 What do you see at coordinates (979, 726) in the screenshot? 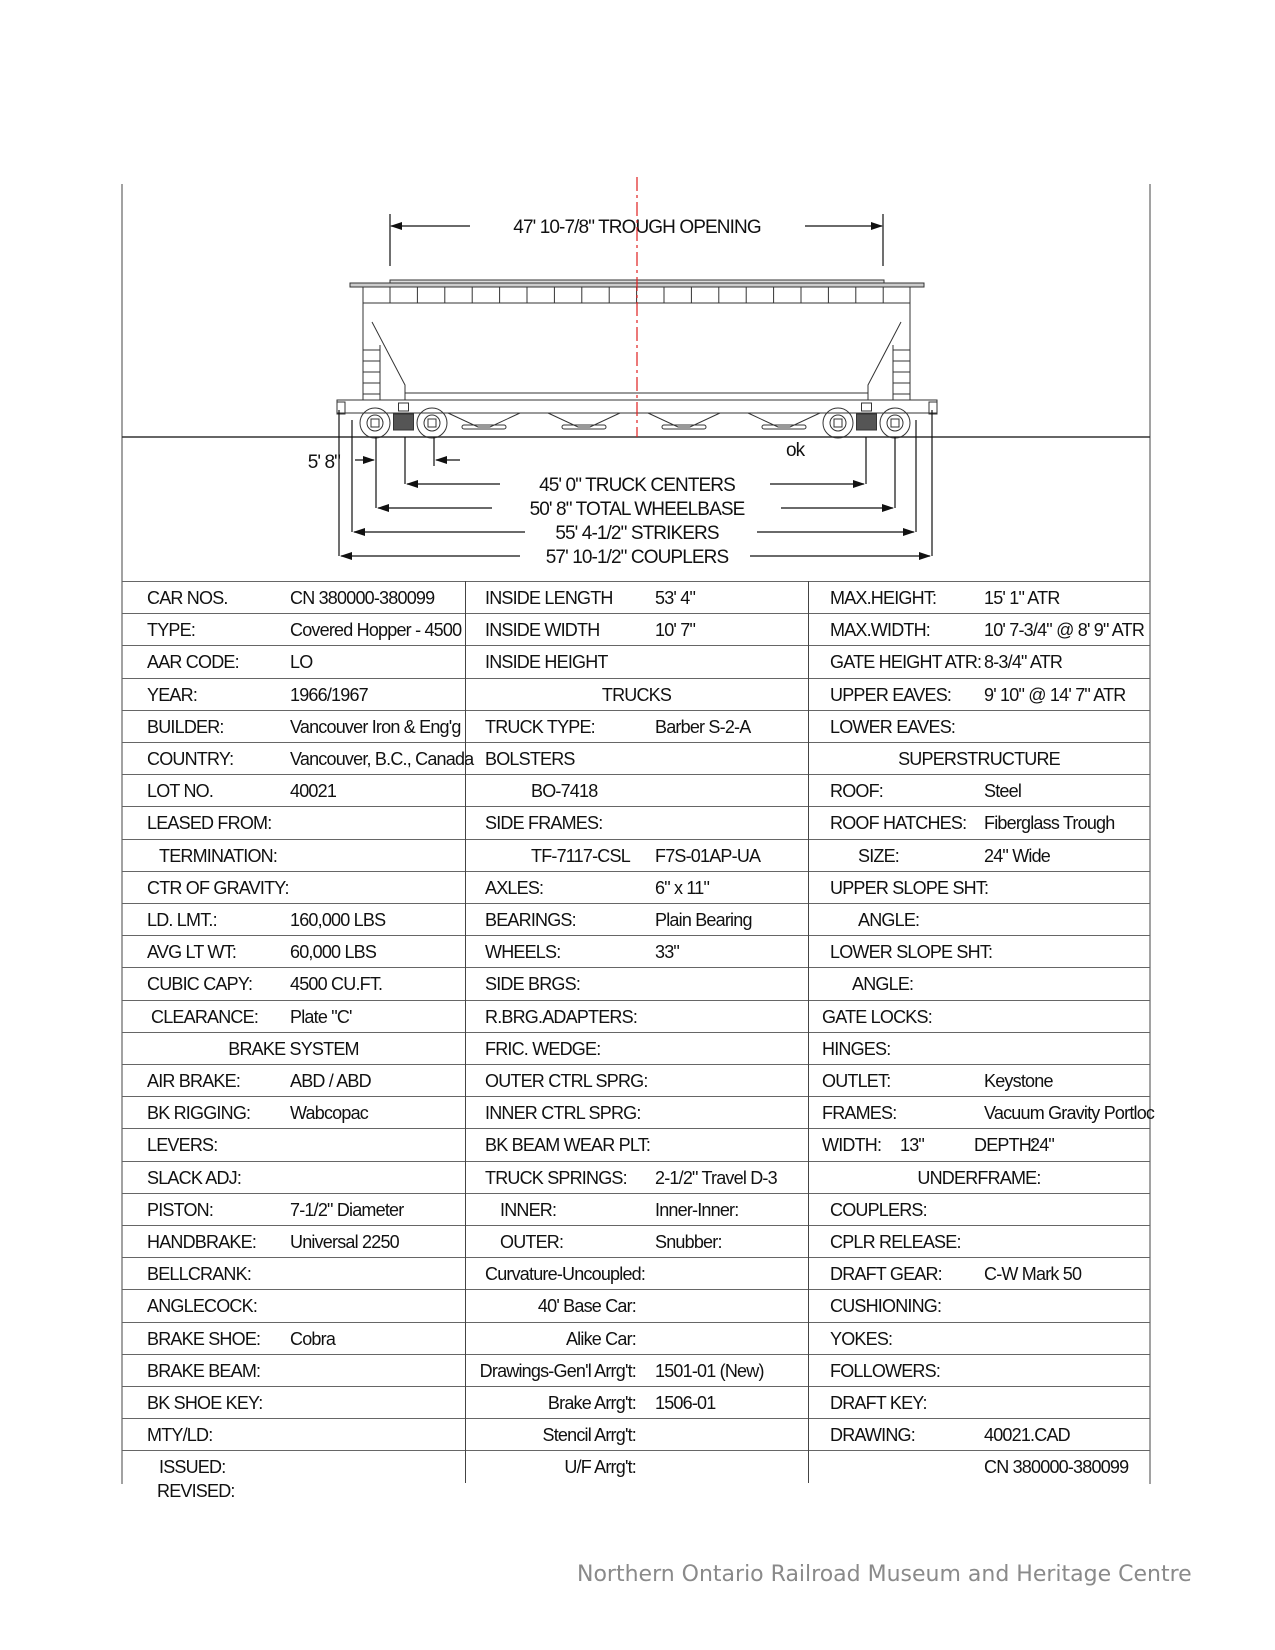
I see `table-cell: LOWER EAVES:` at bounding box center [979, 726].